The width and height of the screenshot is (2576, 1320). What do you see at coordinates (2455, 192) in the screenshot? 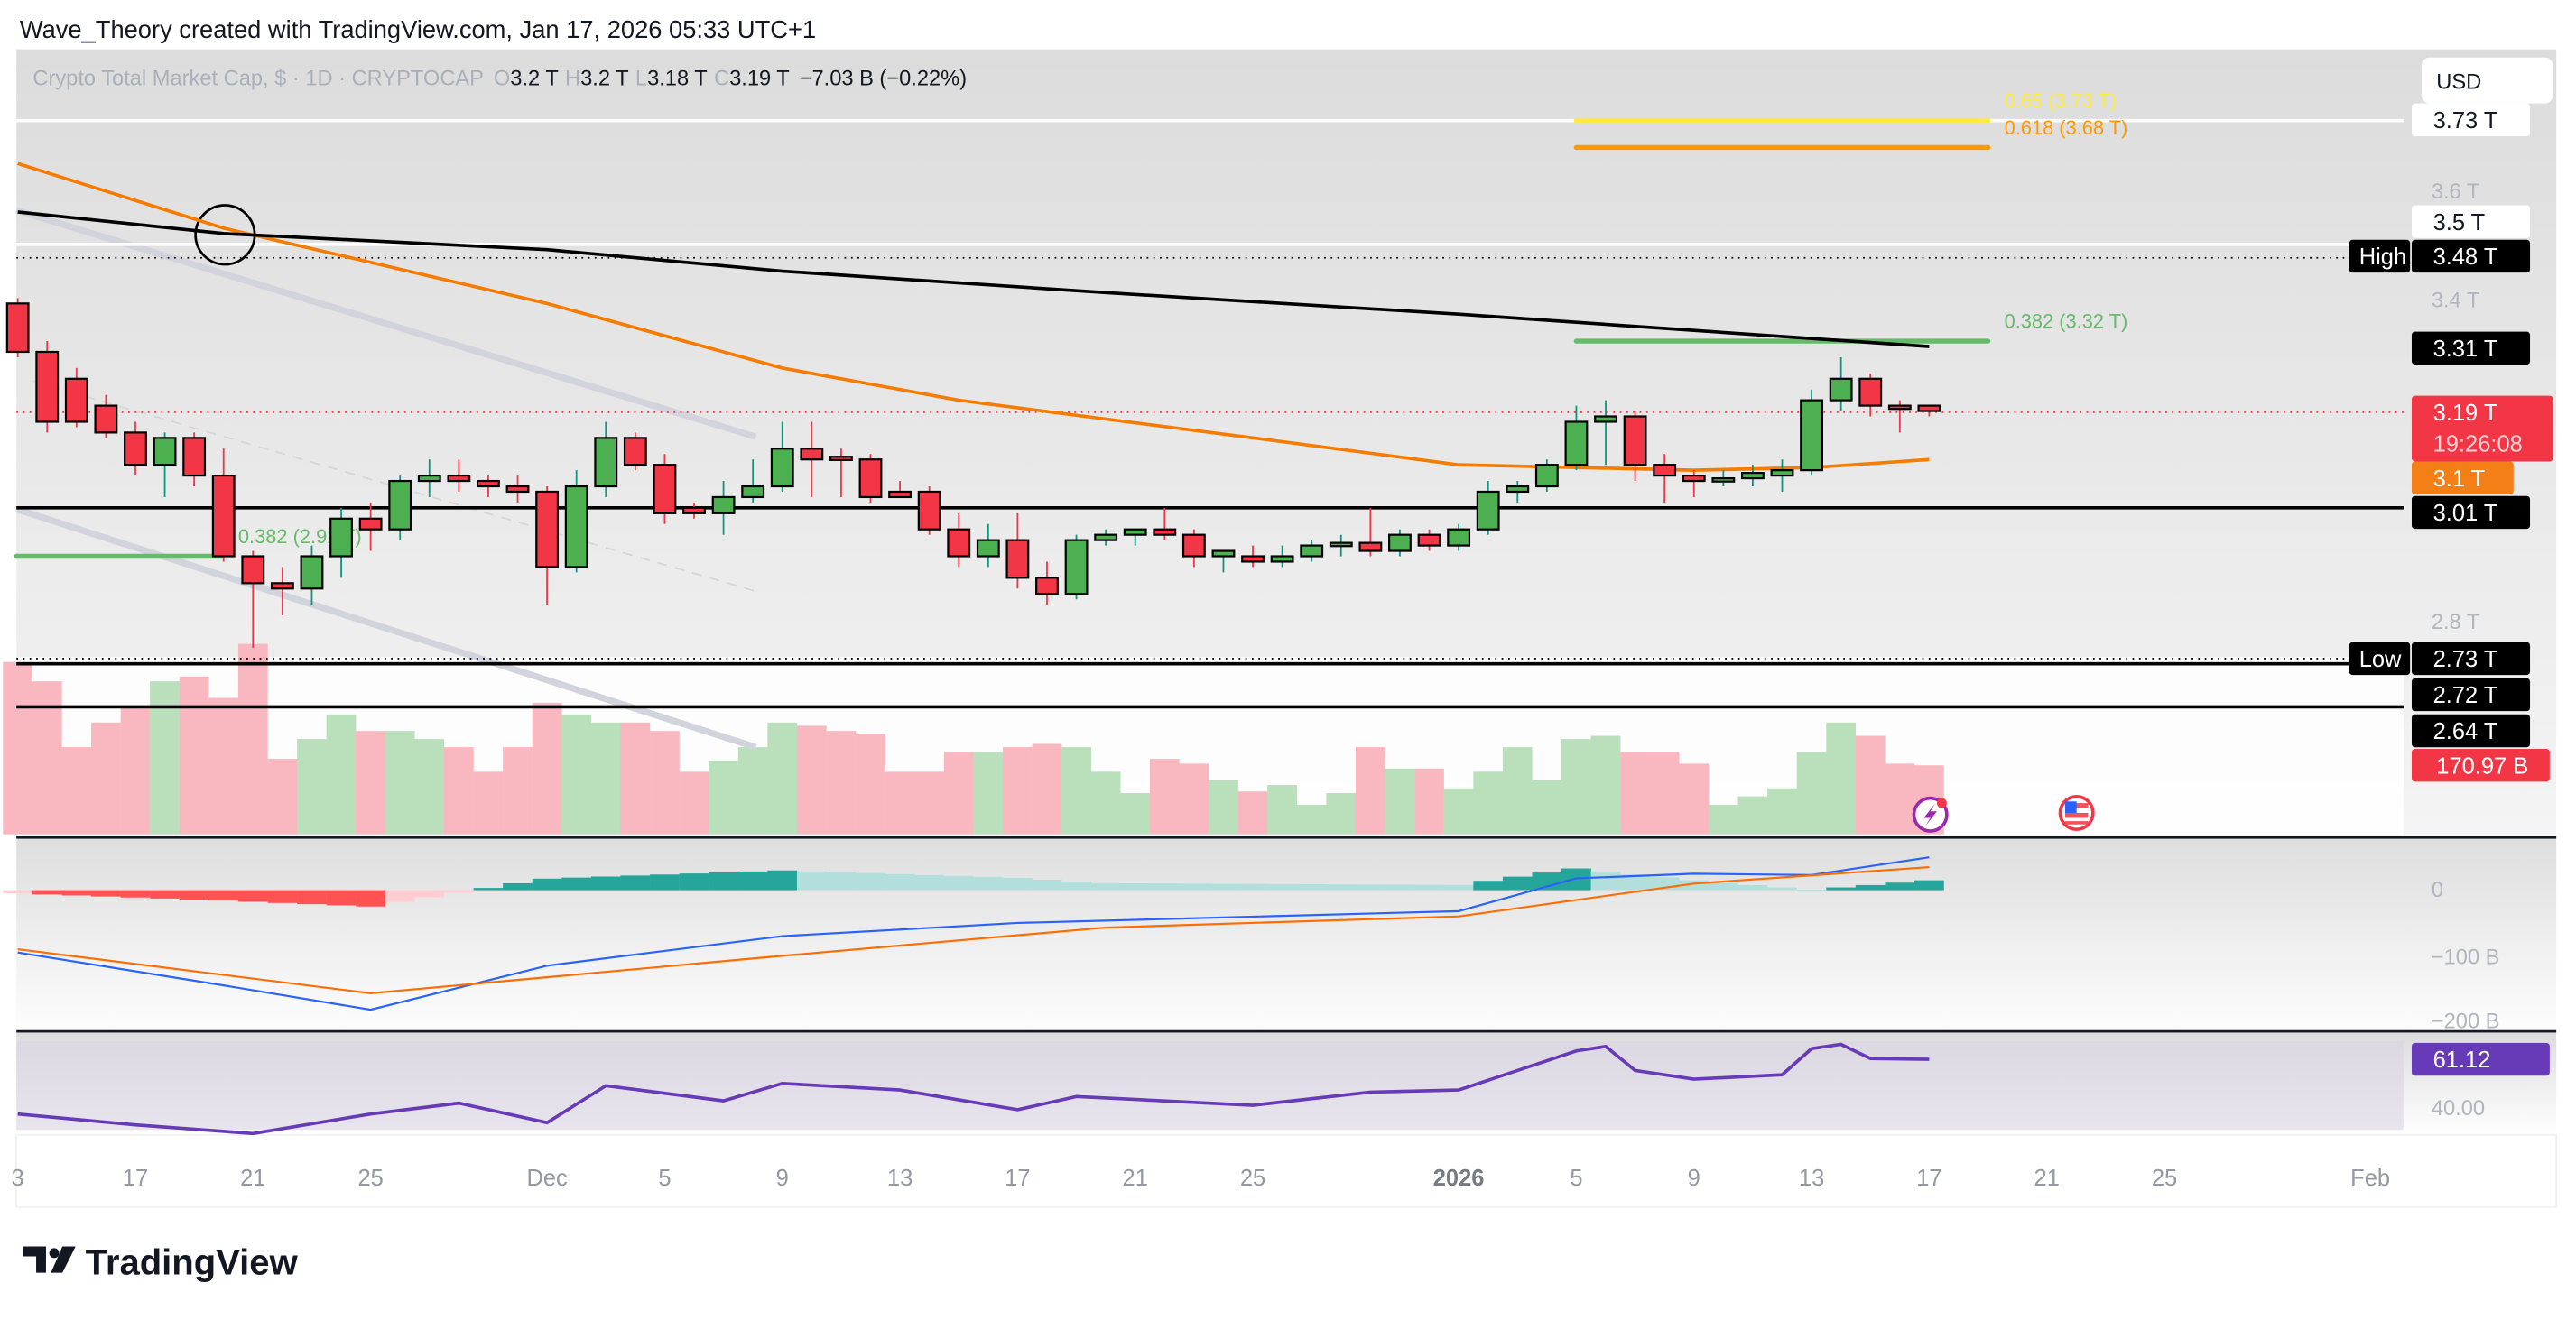
I see `price-axis-tick: 3.6 T` at bounding box center [2455, 192].